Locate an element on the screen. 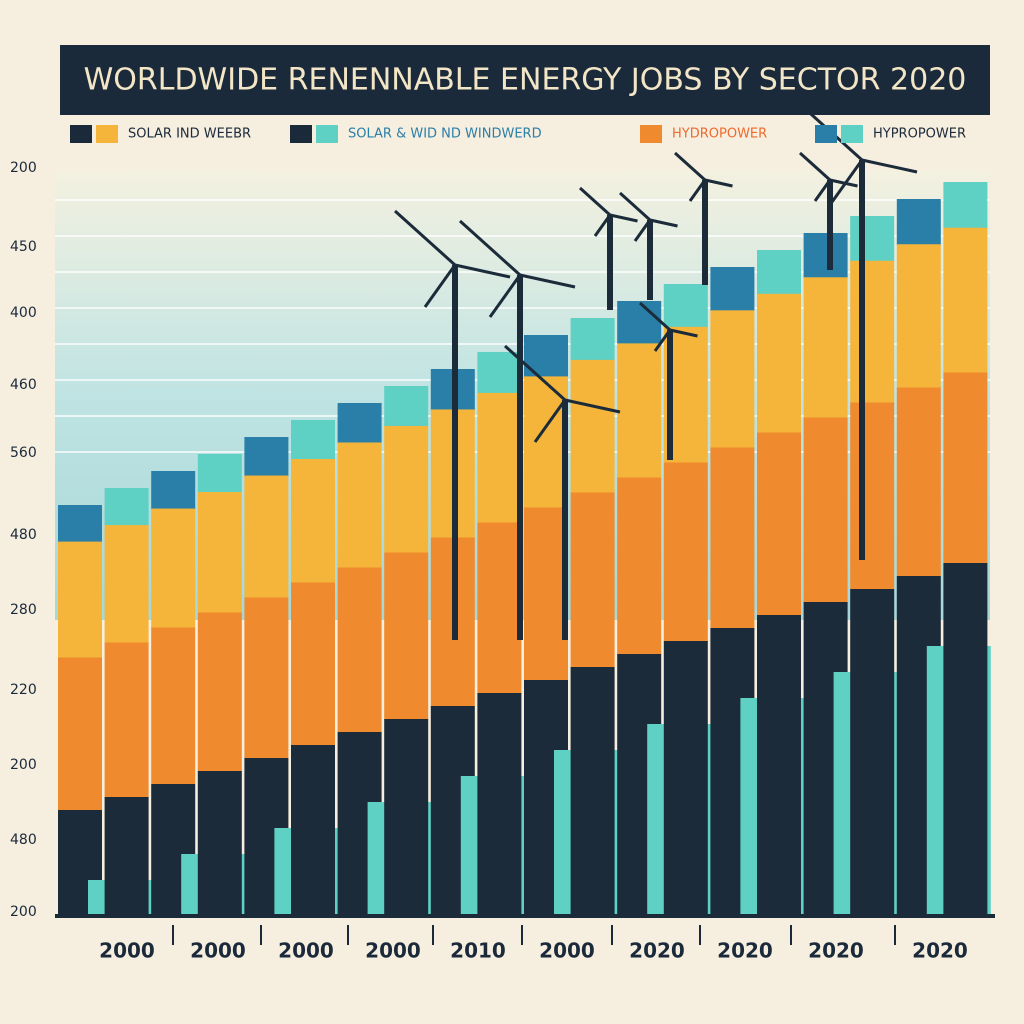 The height and width of the screenshot is (1024, 1024). y-label: 280 is located at coordinates (23, 610).